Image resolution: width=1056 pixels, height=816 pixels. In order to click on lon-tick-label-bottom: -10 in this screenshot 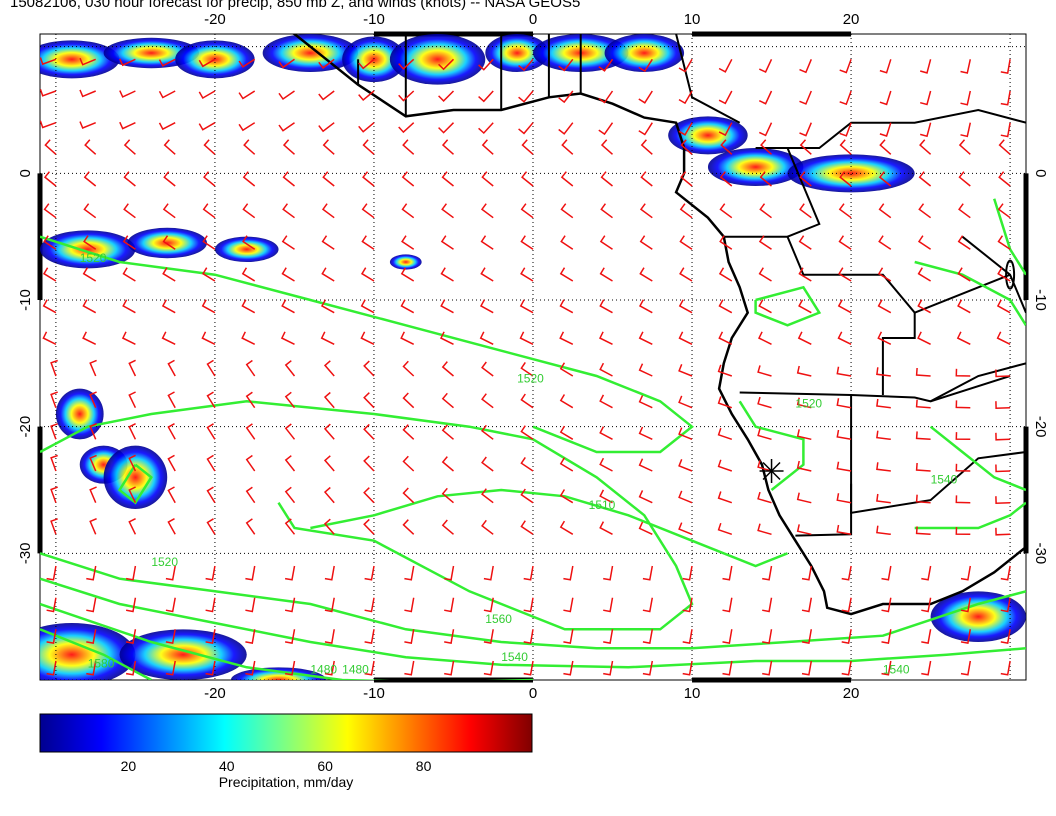, I will do `click(374, 693)`.